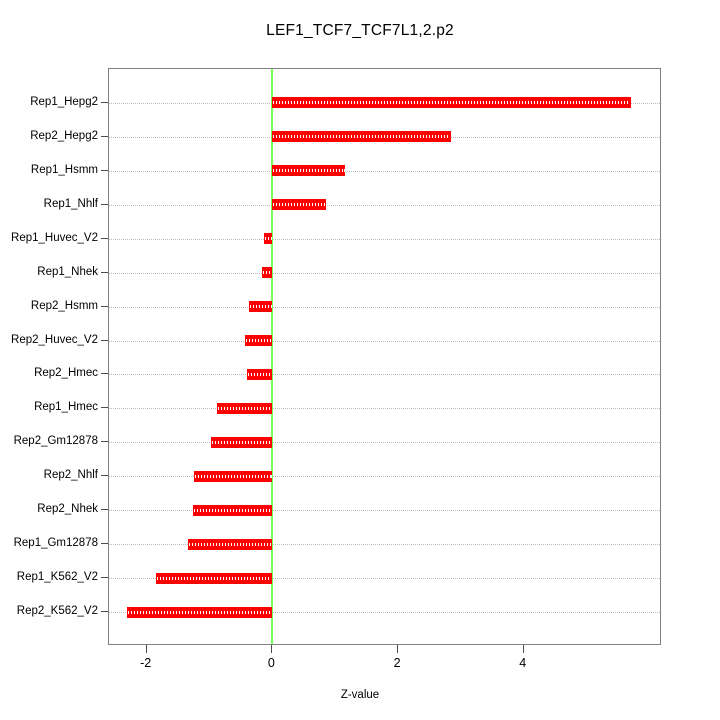 Image resolution: width=720 pixels, height=720 pixels. What do you see at coordinates (360, 30) in the screenshot?
I see `chart-title: LEF1_TCF7_TCF7L1,2.p2` at bounding box center [360, 30].